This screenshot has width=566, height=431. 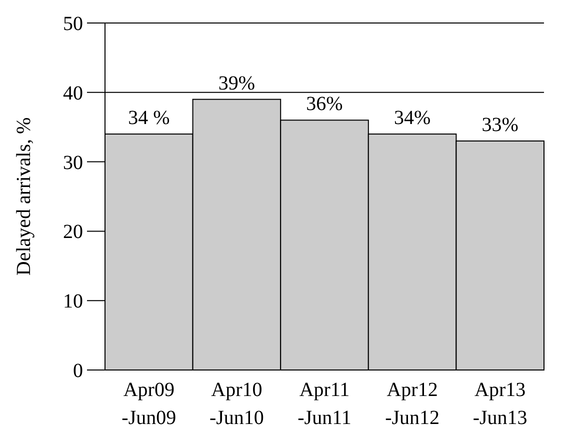 What do you see at coordinates (73, 301) in the screenshot?
I see `y-tick-label: 10` at bounding box center [73, 301].